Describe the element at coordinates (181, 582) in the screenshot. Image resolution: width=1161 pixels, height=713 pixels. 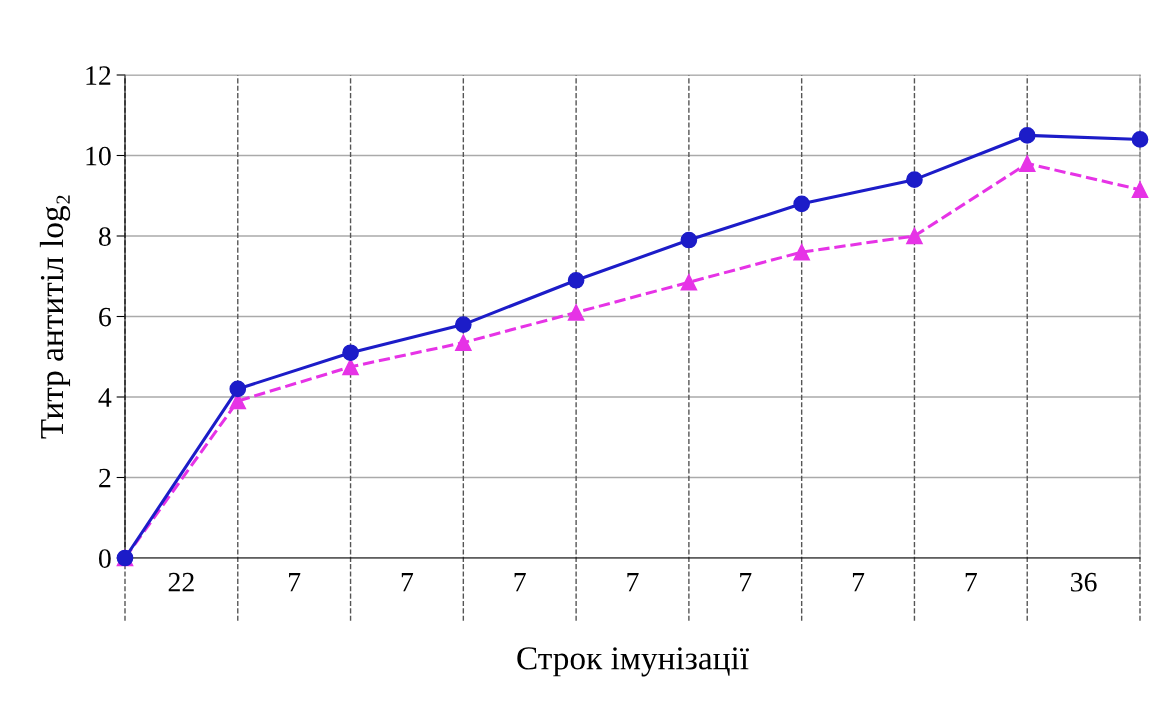
I see `text: 22` at that location.